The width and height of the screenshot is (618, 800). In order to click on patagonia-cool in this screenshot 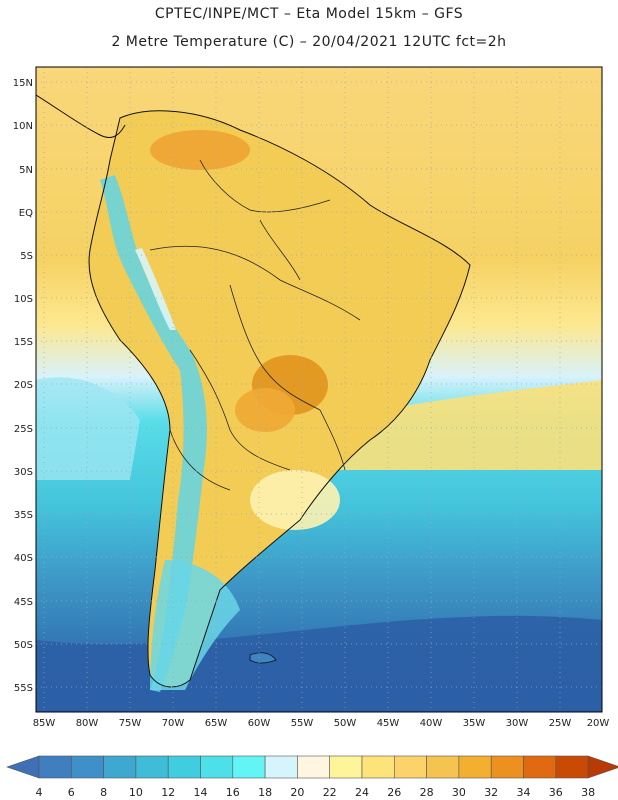, I will do `click(195, 625)`.